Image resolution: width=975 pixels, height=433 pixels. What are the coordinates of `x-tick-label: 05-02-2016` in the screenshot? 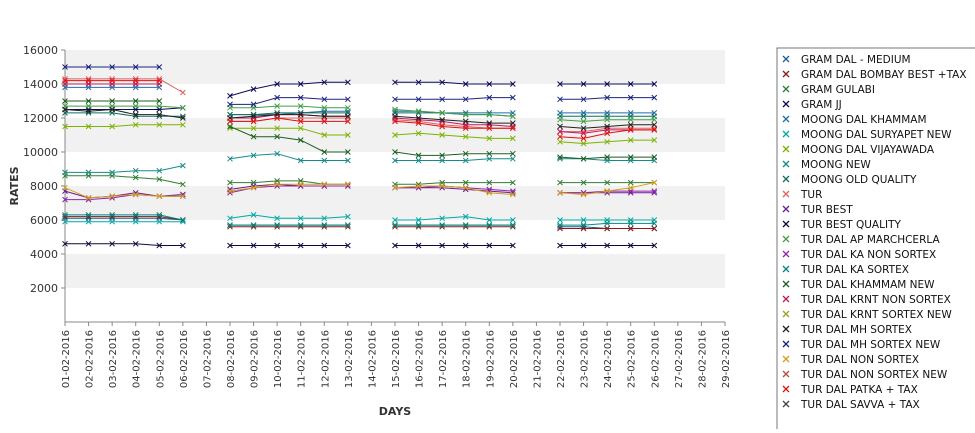 It's located at (160, 359).